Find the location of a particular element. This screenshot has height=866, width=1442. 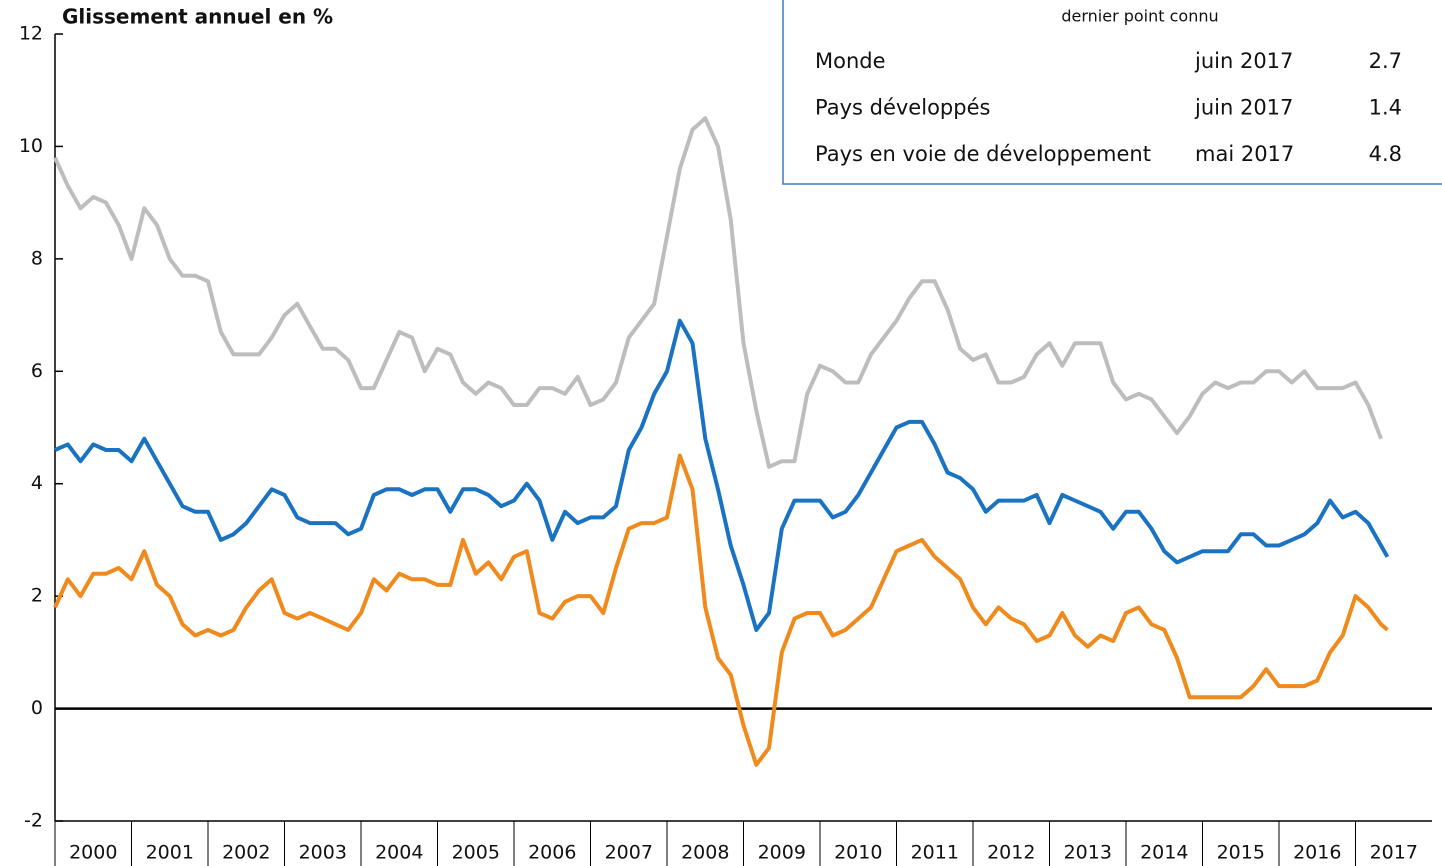

x-tick-label: 2002 is located at coordinates (246, 853).